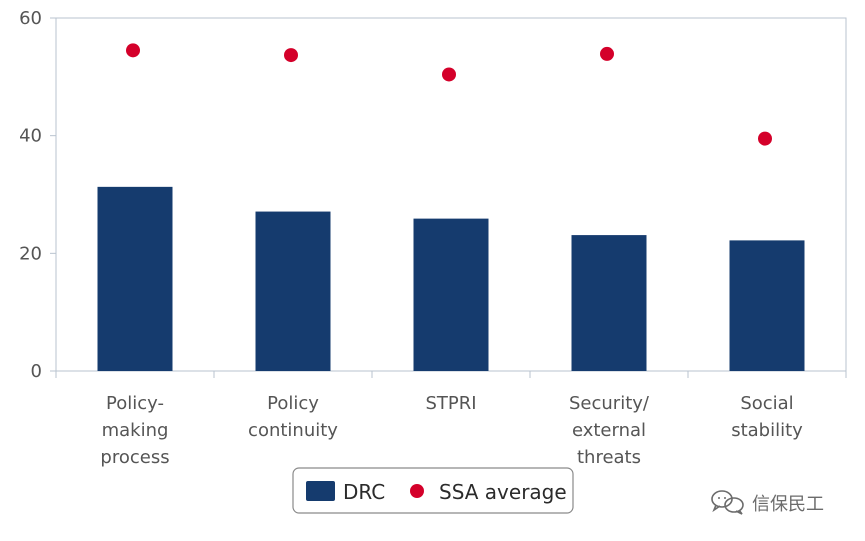 The height and width of the screenshot is (541, 865). What do you see at coordinates (293, 430) in the screenshot?
I see `x-category-label: continuity` at bounding box center [293, 430].